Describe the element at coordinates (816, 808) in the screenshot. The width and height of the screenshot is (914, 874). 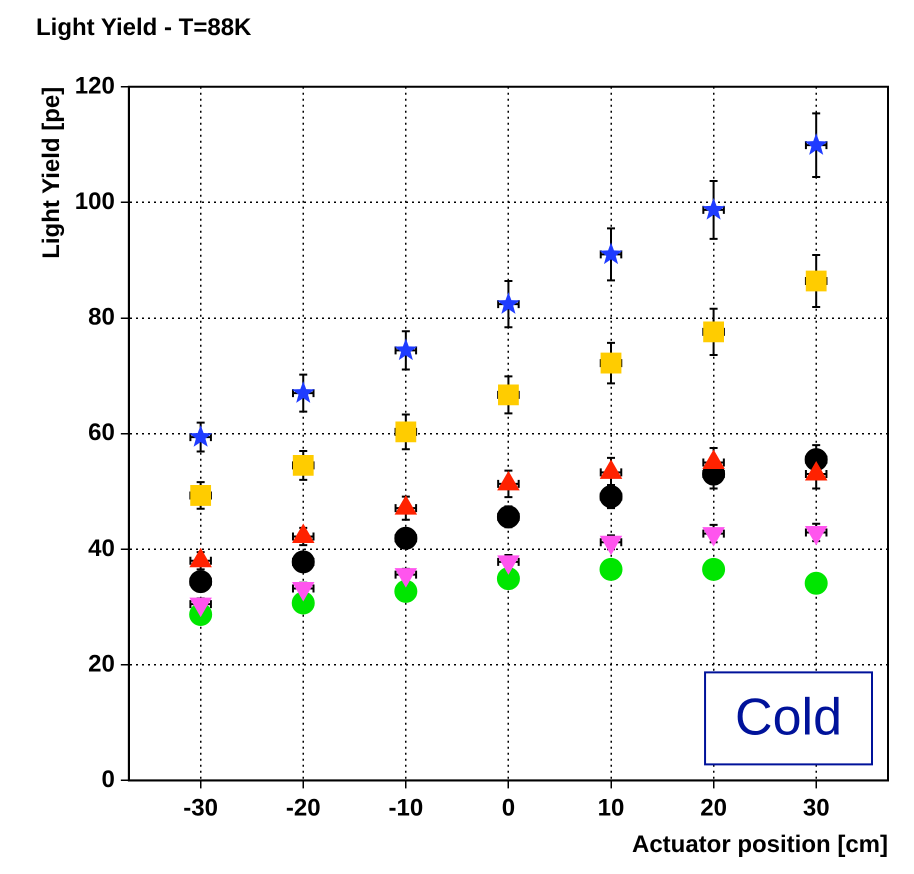
I see `x-tick-label: 30` at that location.